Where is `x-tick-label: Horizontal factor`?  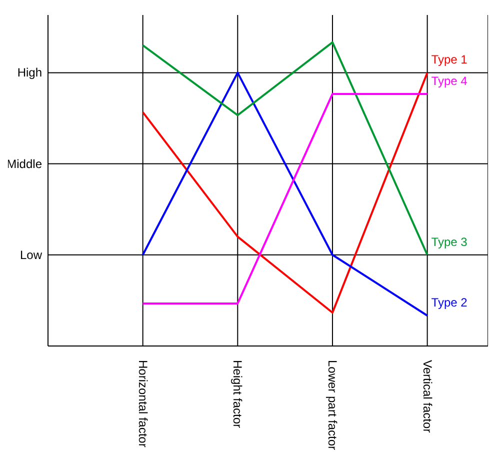
x-tick-label: Horizontal factor is located at coordinates (143, 404).